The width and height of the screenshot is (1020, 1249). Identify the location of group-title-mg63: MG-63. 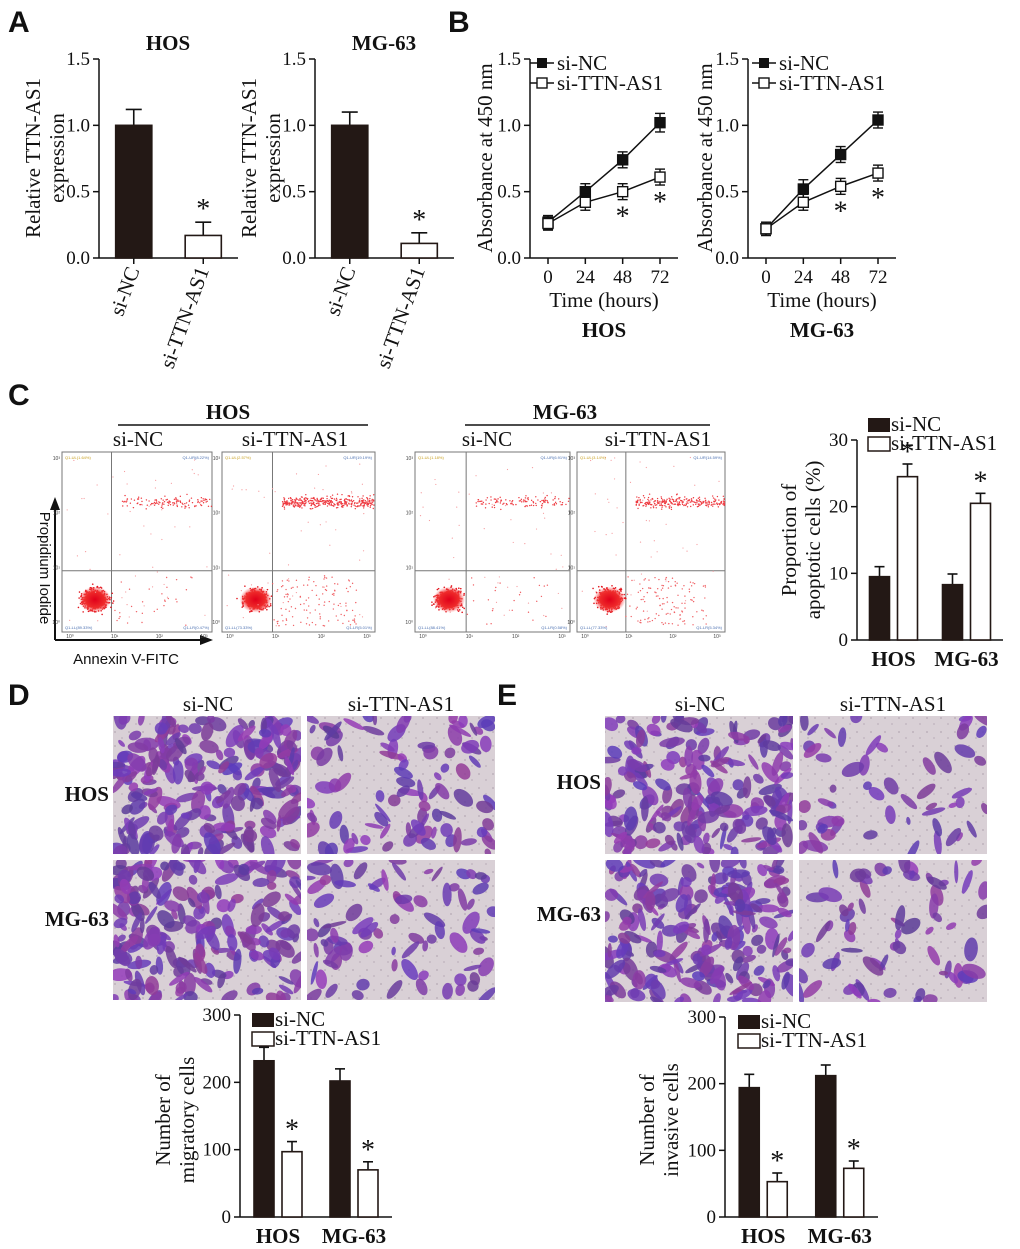
(565, 412).